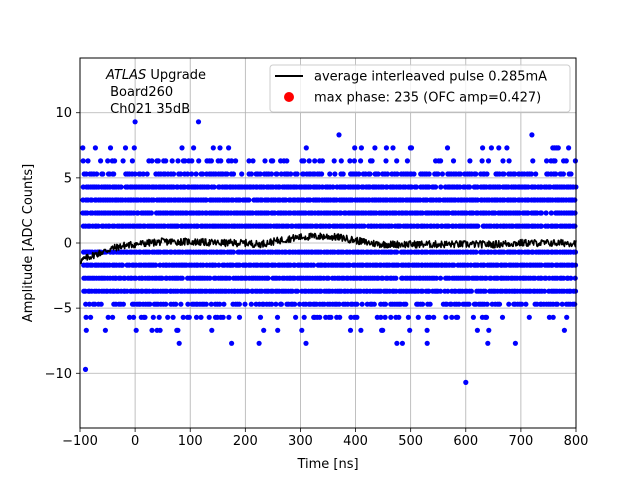 The width and height of the screenshot is (640, 480). What do you see at coordinates (125, 75) in the screenshot?
I see `annotation-atlas: ATLAS` at bounding box center [125, 75].